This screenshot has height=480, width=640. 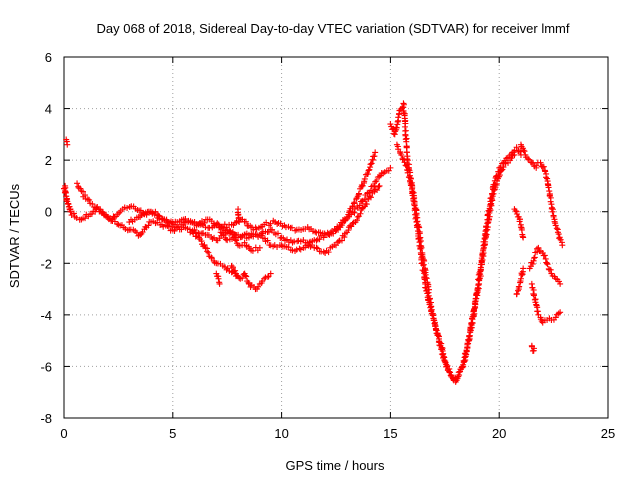 I want to click on series-track-h, so click(x=251, y=277).